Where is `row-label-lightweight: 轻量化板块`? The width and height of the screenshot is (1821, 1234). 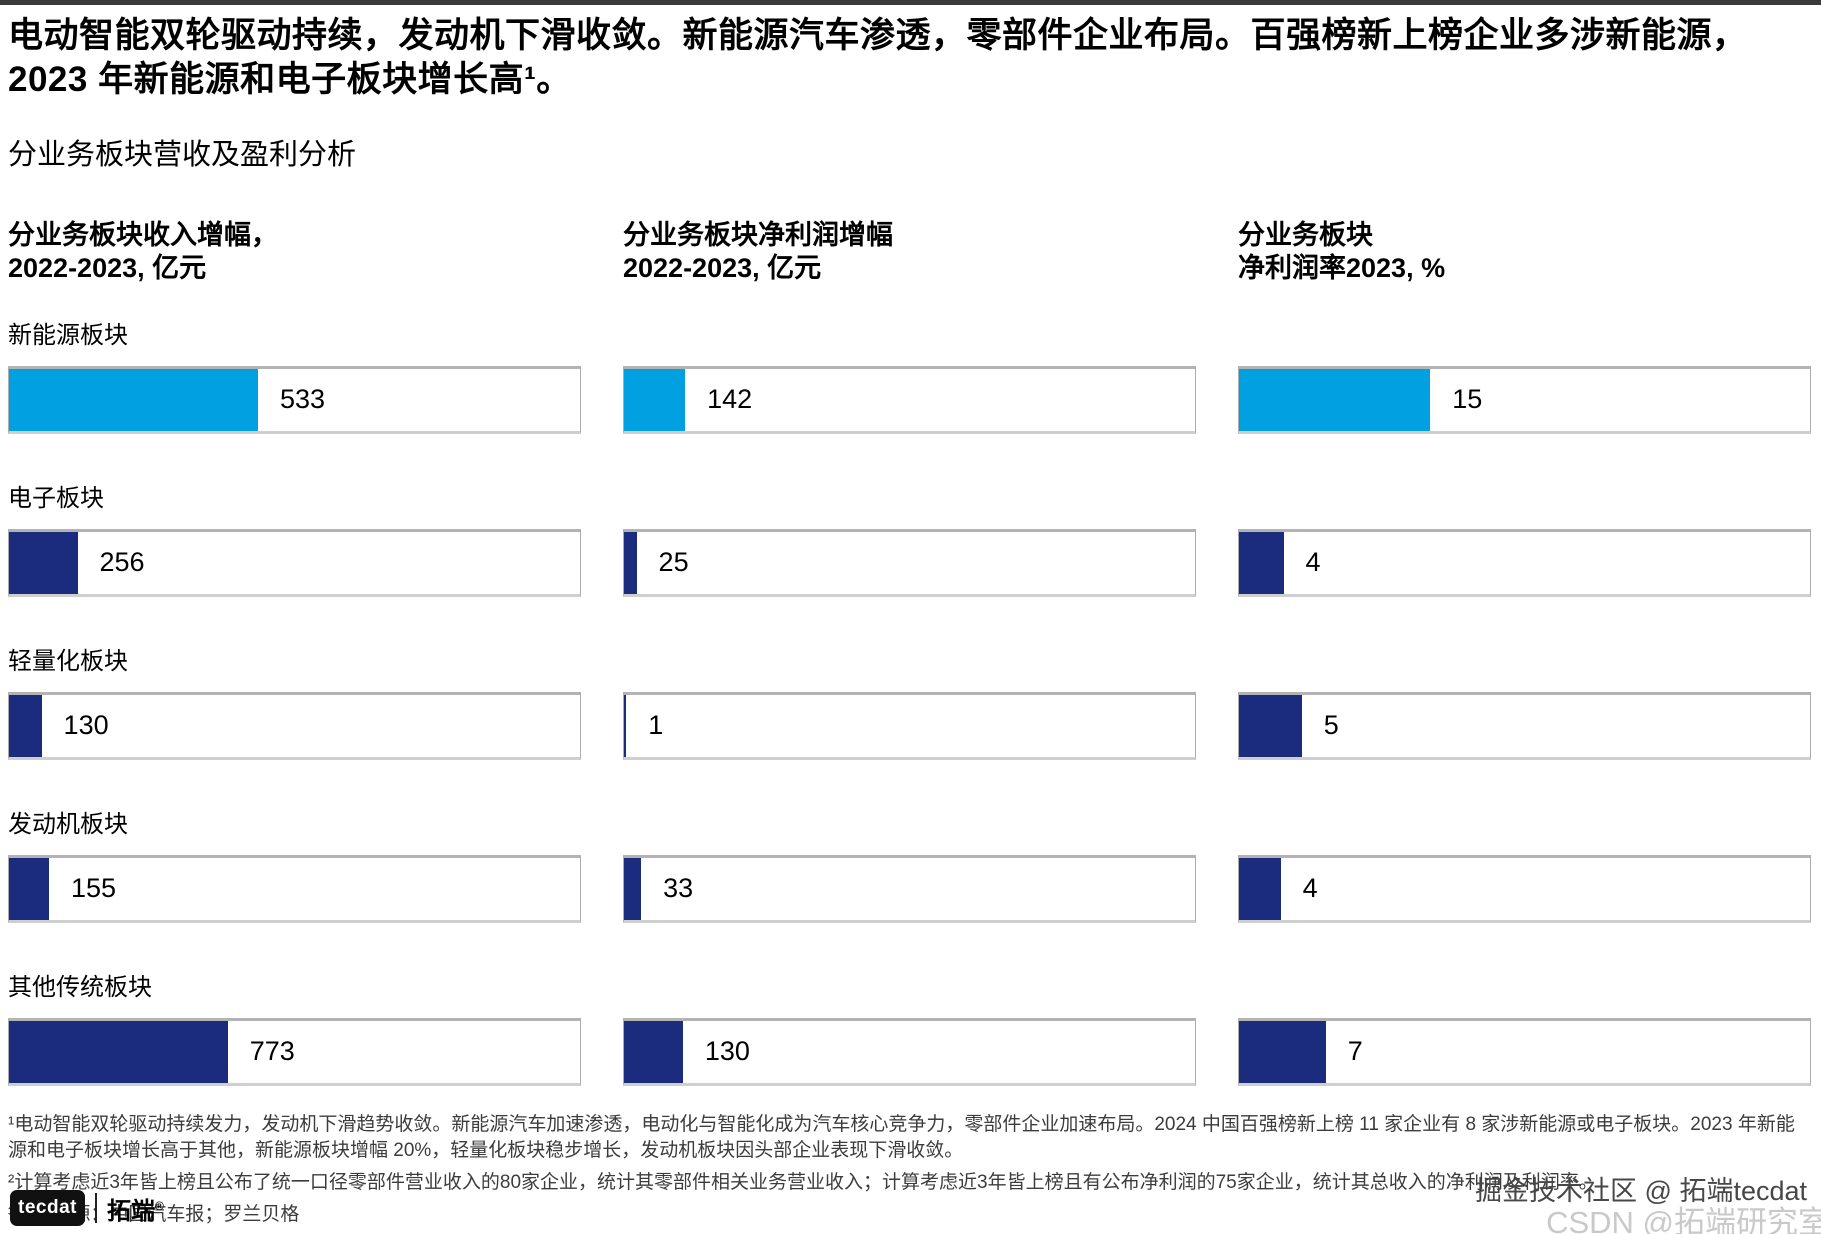
row-label-lightweight: 轻量化板块 is located at coordinates (68, 661).